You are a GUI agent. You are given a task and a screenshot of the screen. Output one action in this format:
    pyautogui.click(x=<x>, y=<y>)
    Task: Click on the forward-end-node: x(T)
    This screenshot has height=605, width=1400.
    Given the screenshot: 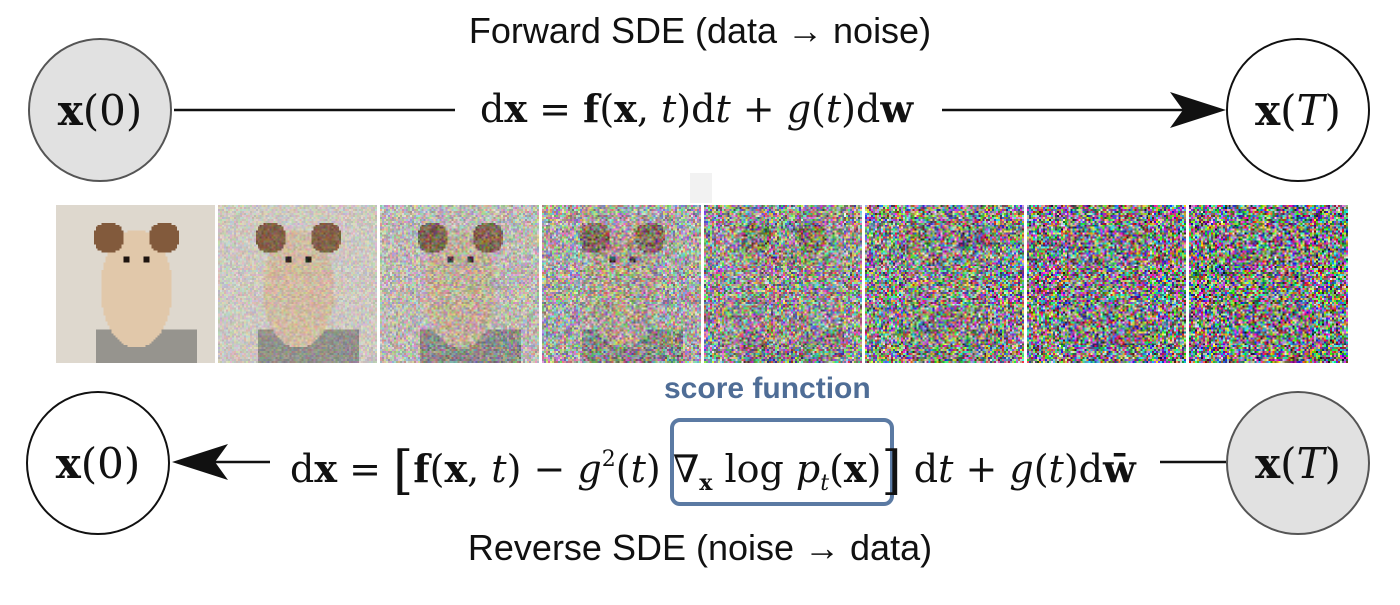 What is the action you would take?
    pyautogui.click(x=1298, y=110)
    